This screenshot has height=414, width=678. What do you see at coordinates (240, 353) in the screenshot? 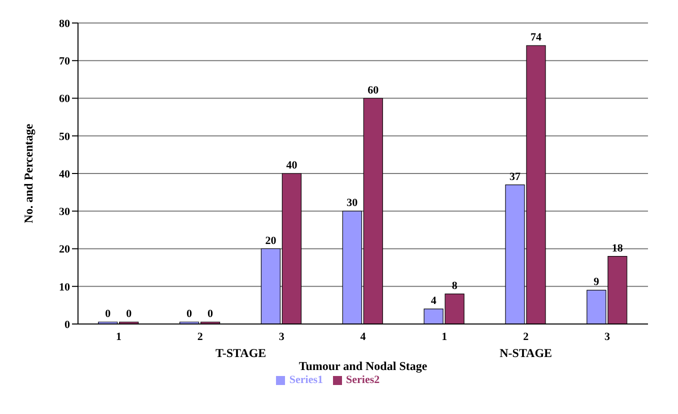
I see `text: T-STAGE` at bounding box center [240, 353].